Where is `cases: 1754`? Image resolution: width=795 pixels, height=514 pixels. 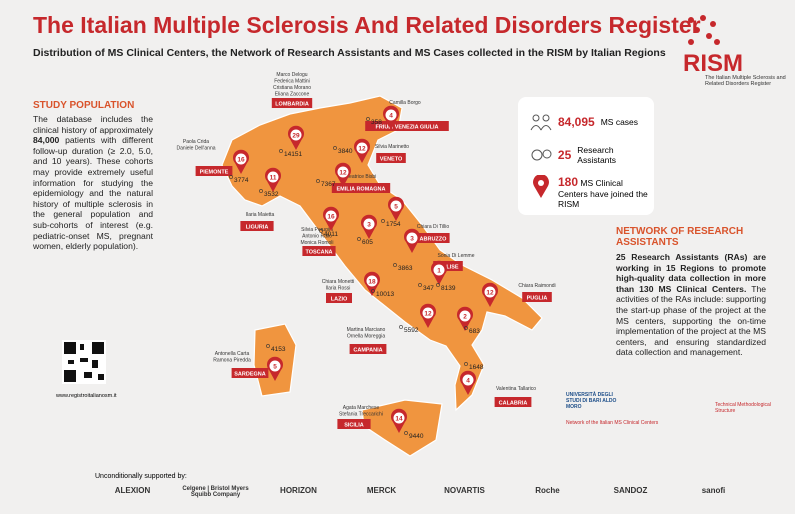
cases: 1754 is located at coordinates (393, 224).